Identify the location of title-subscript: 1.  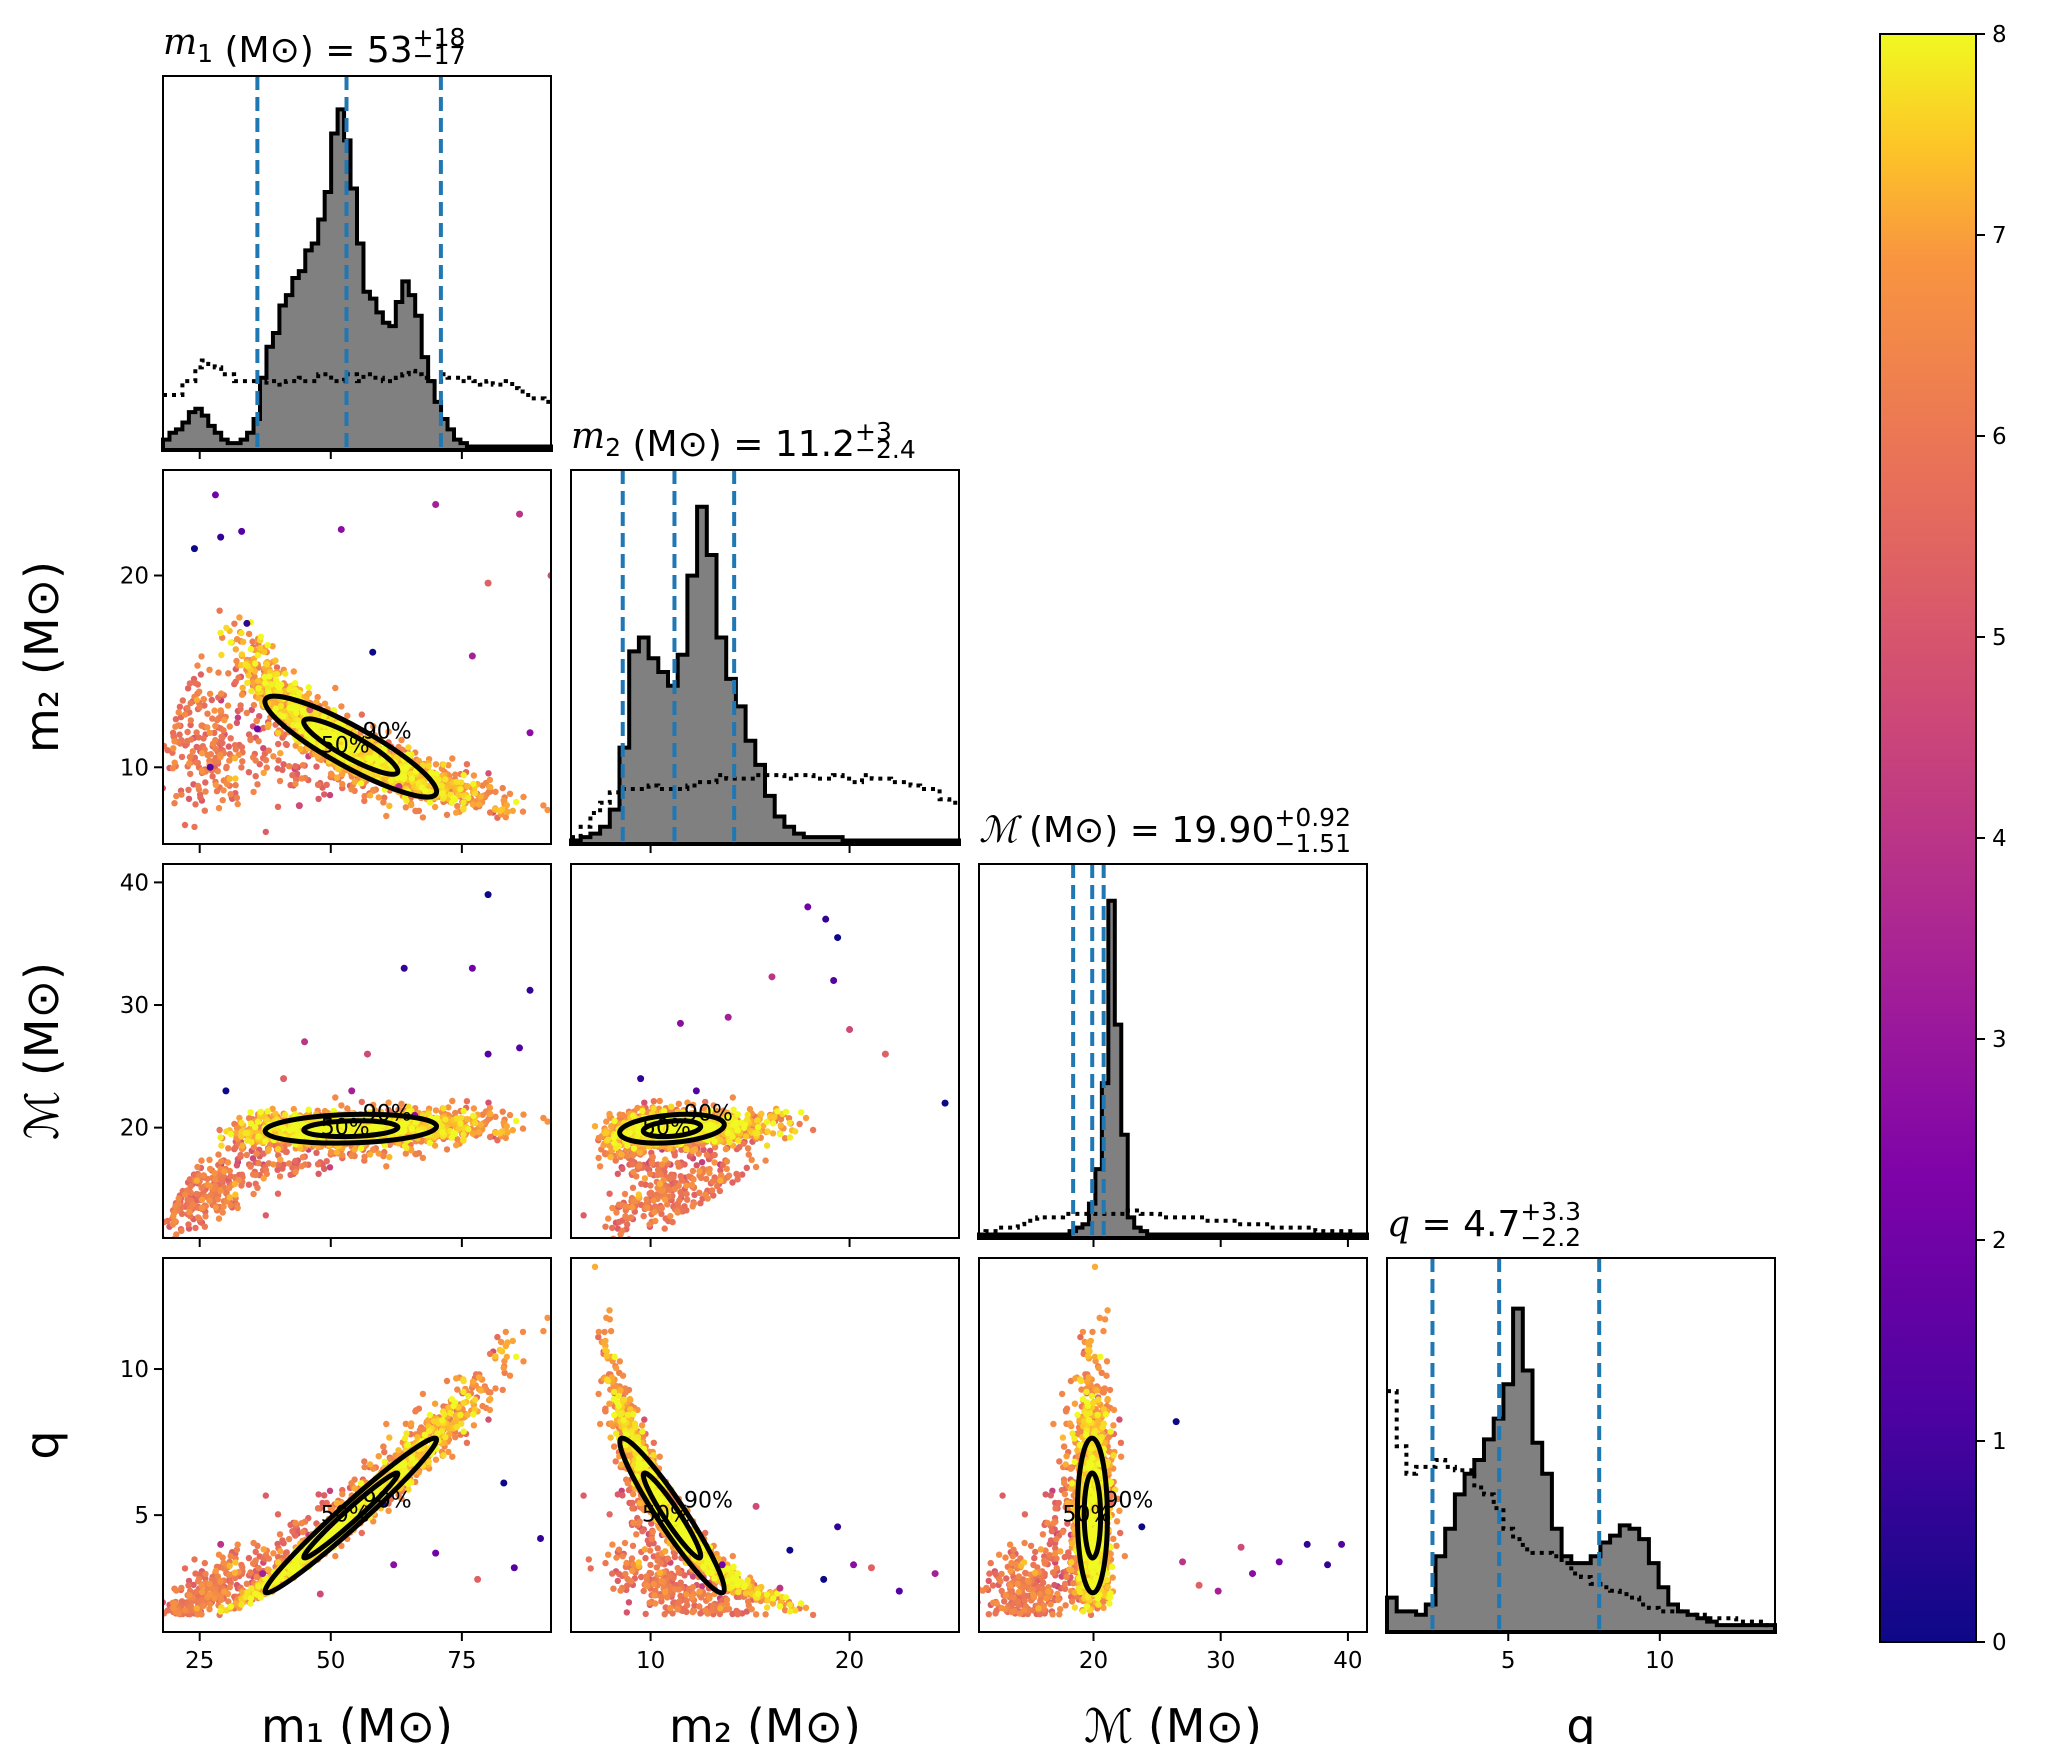
(205, 53).